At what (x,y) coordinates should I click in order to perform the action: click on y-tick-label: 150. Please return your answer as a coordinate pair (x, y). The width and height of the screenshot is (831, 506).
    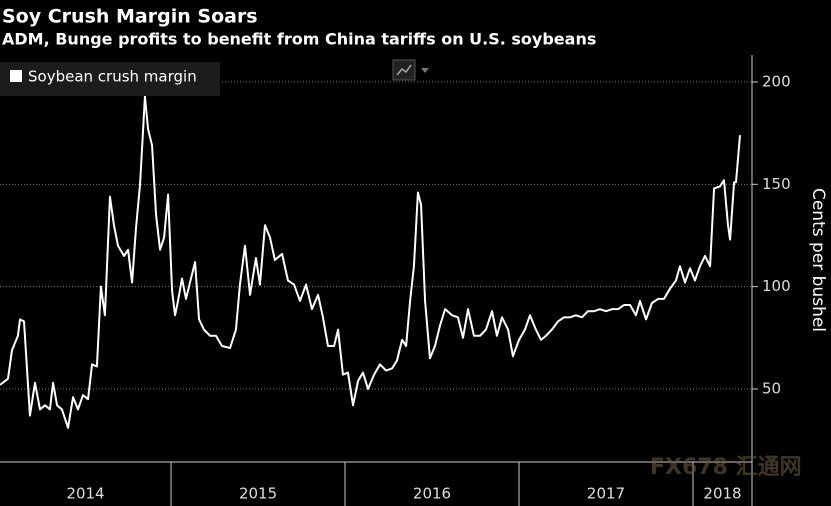
    Looking at the image, I should click on (776, 184).